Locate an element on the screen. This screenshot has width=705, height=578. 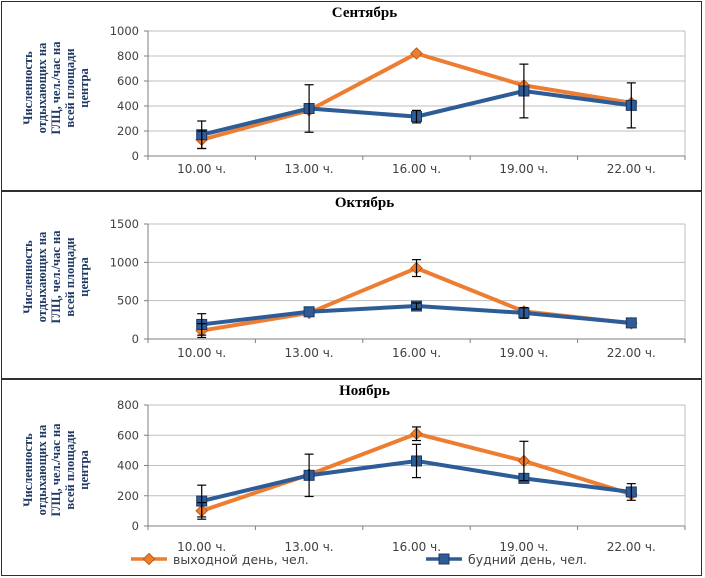
svg-text: будний день, чел. is located at coordinates (527, 559).